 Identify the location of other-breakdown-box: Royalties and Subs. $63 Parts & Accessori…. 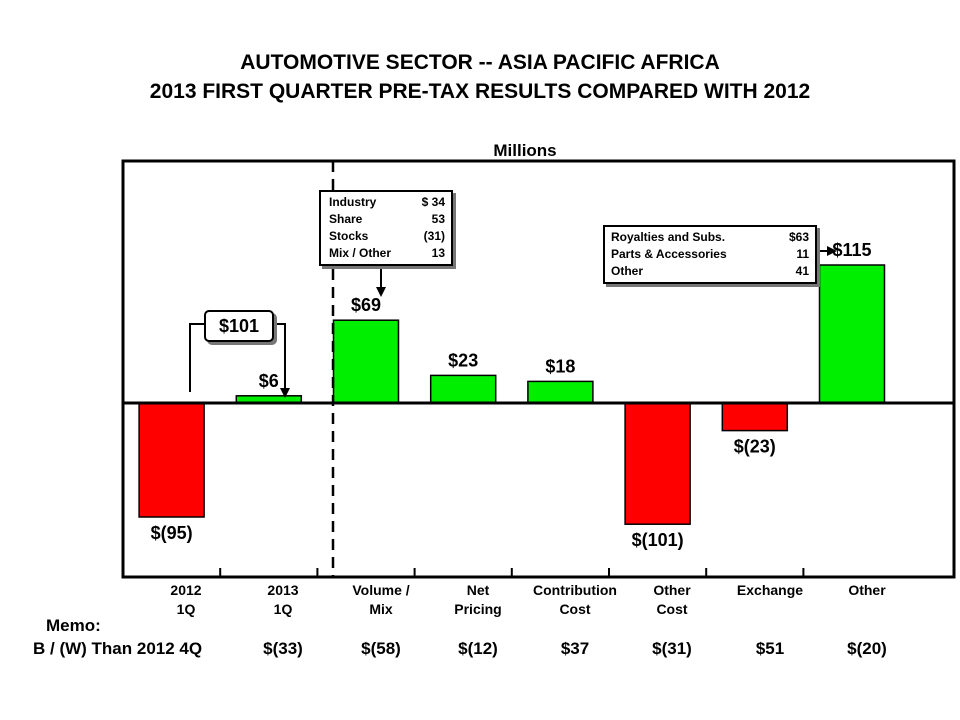
(710, 254).